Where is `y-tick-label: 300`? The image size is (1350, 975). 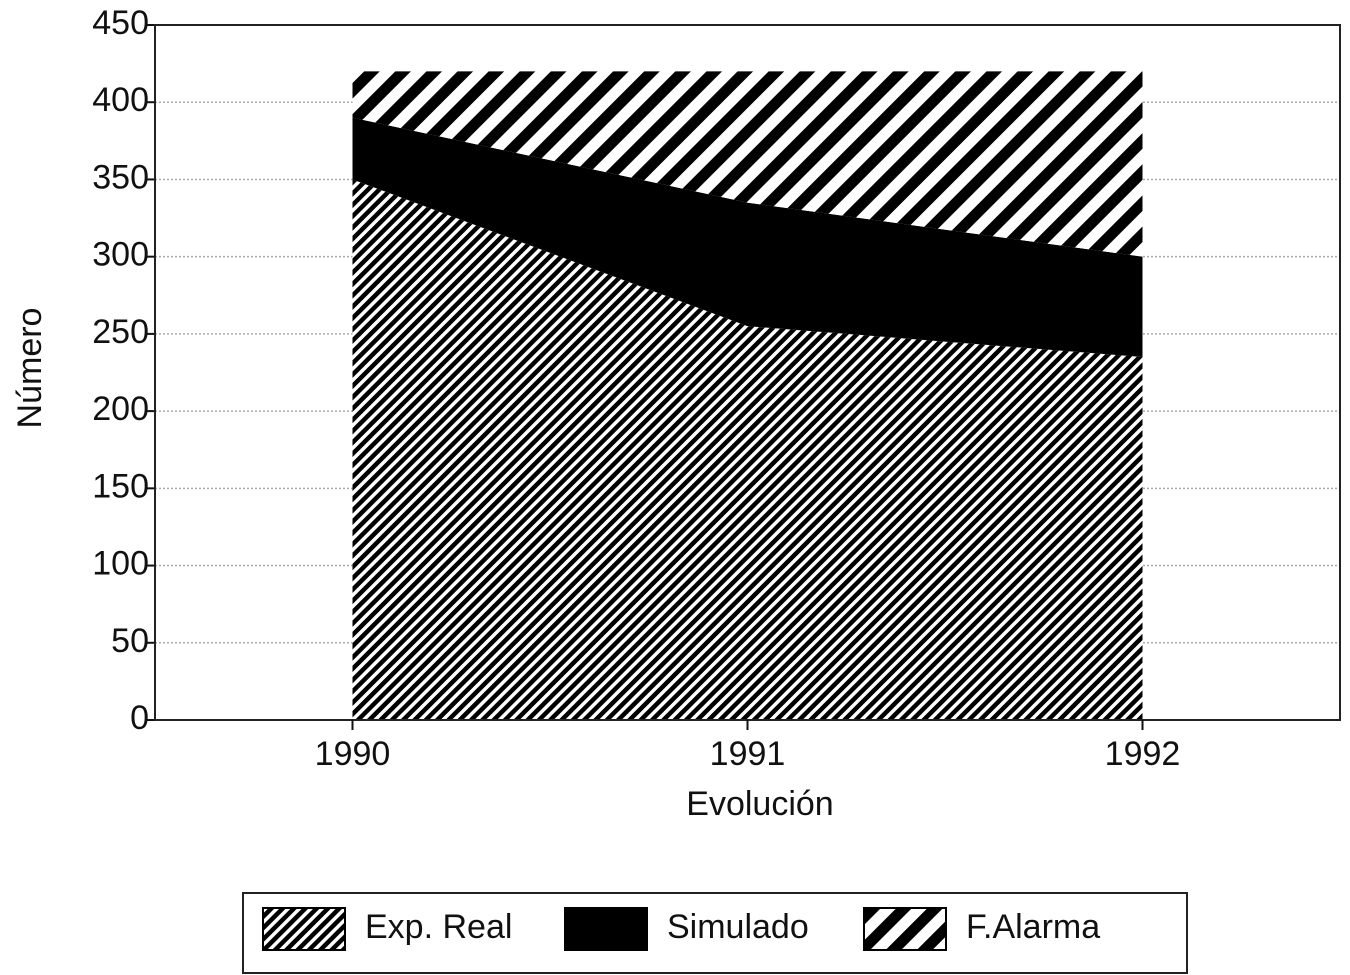 y-tick-label: 300 is located at coordinates (120, 255).